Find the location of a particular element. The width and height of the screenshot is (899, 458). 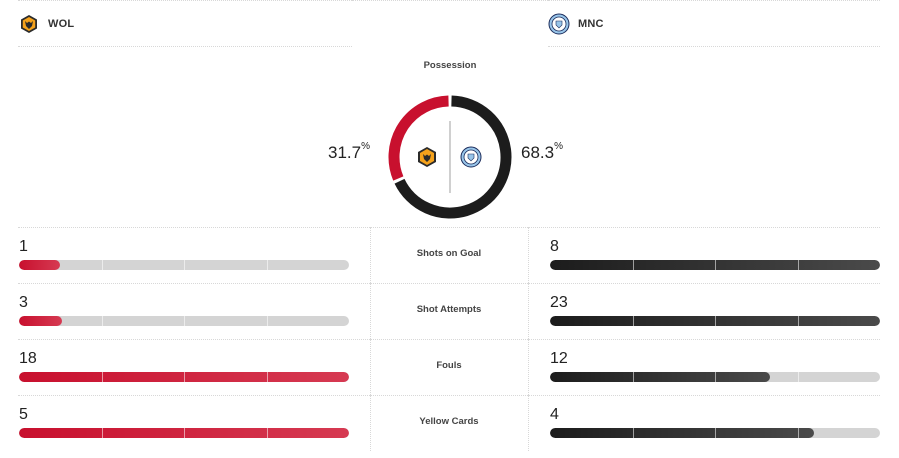

away-team-abbr: MNC is located at coordinates (591, 23).